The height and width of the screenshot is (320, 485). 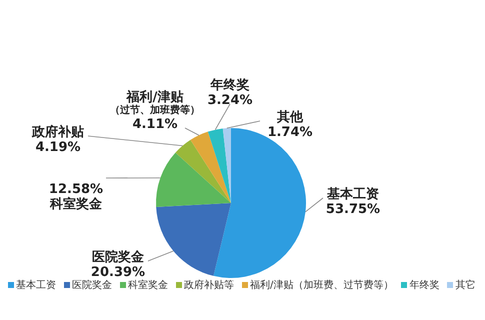 What do you see at coordinates (290, 132) in the screenshot?
I see `data-label: 1.74%` at bounding box center [290, 132].